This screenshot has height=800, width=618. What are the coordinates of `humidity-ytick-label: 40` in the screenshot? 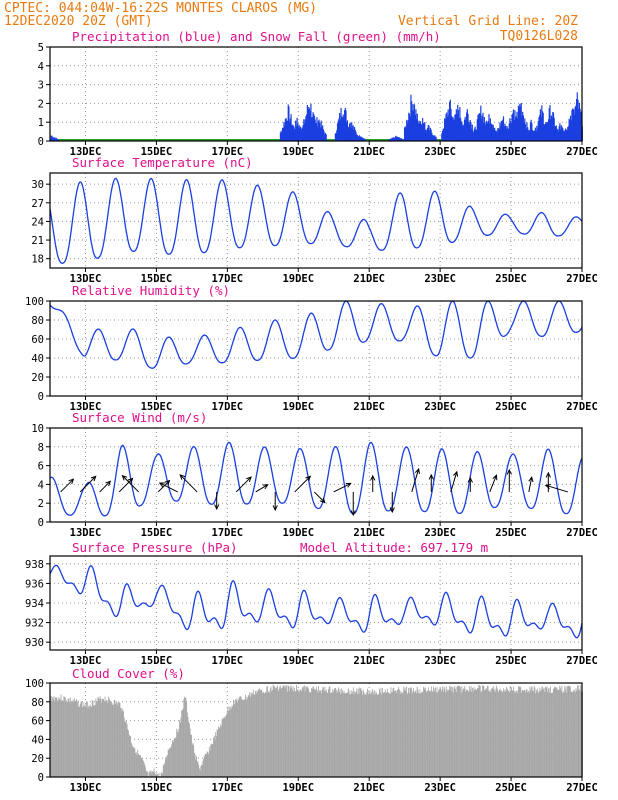 It's located at (37, 359).